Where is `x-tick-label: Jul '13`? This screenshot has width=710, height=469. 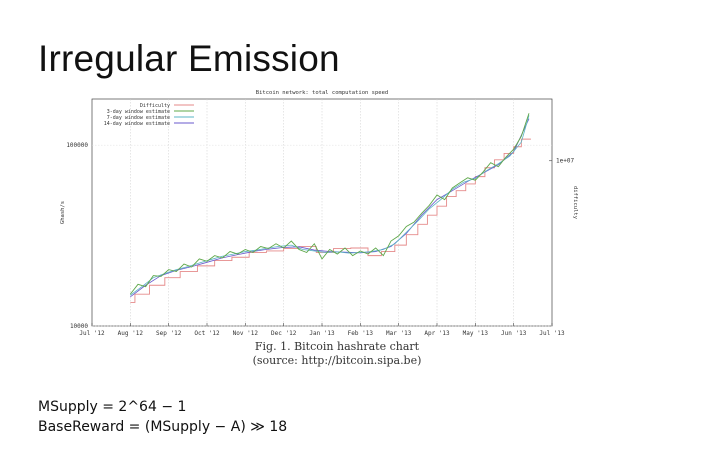
x-tick-label: Jul '13 is located at coordinates (552, 333).